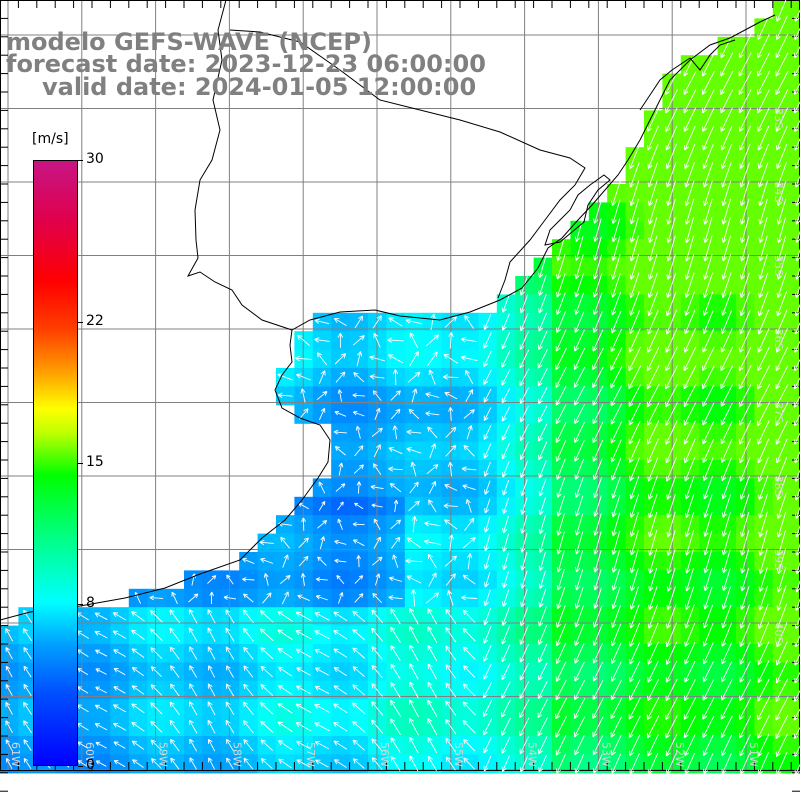 This screenshot has width=800, height=800. I want to click on longitude-label: 58W, so click(236, 754).